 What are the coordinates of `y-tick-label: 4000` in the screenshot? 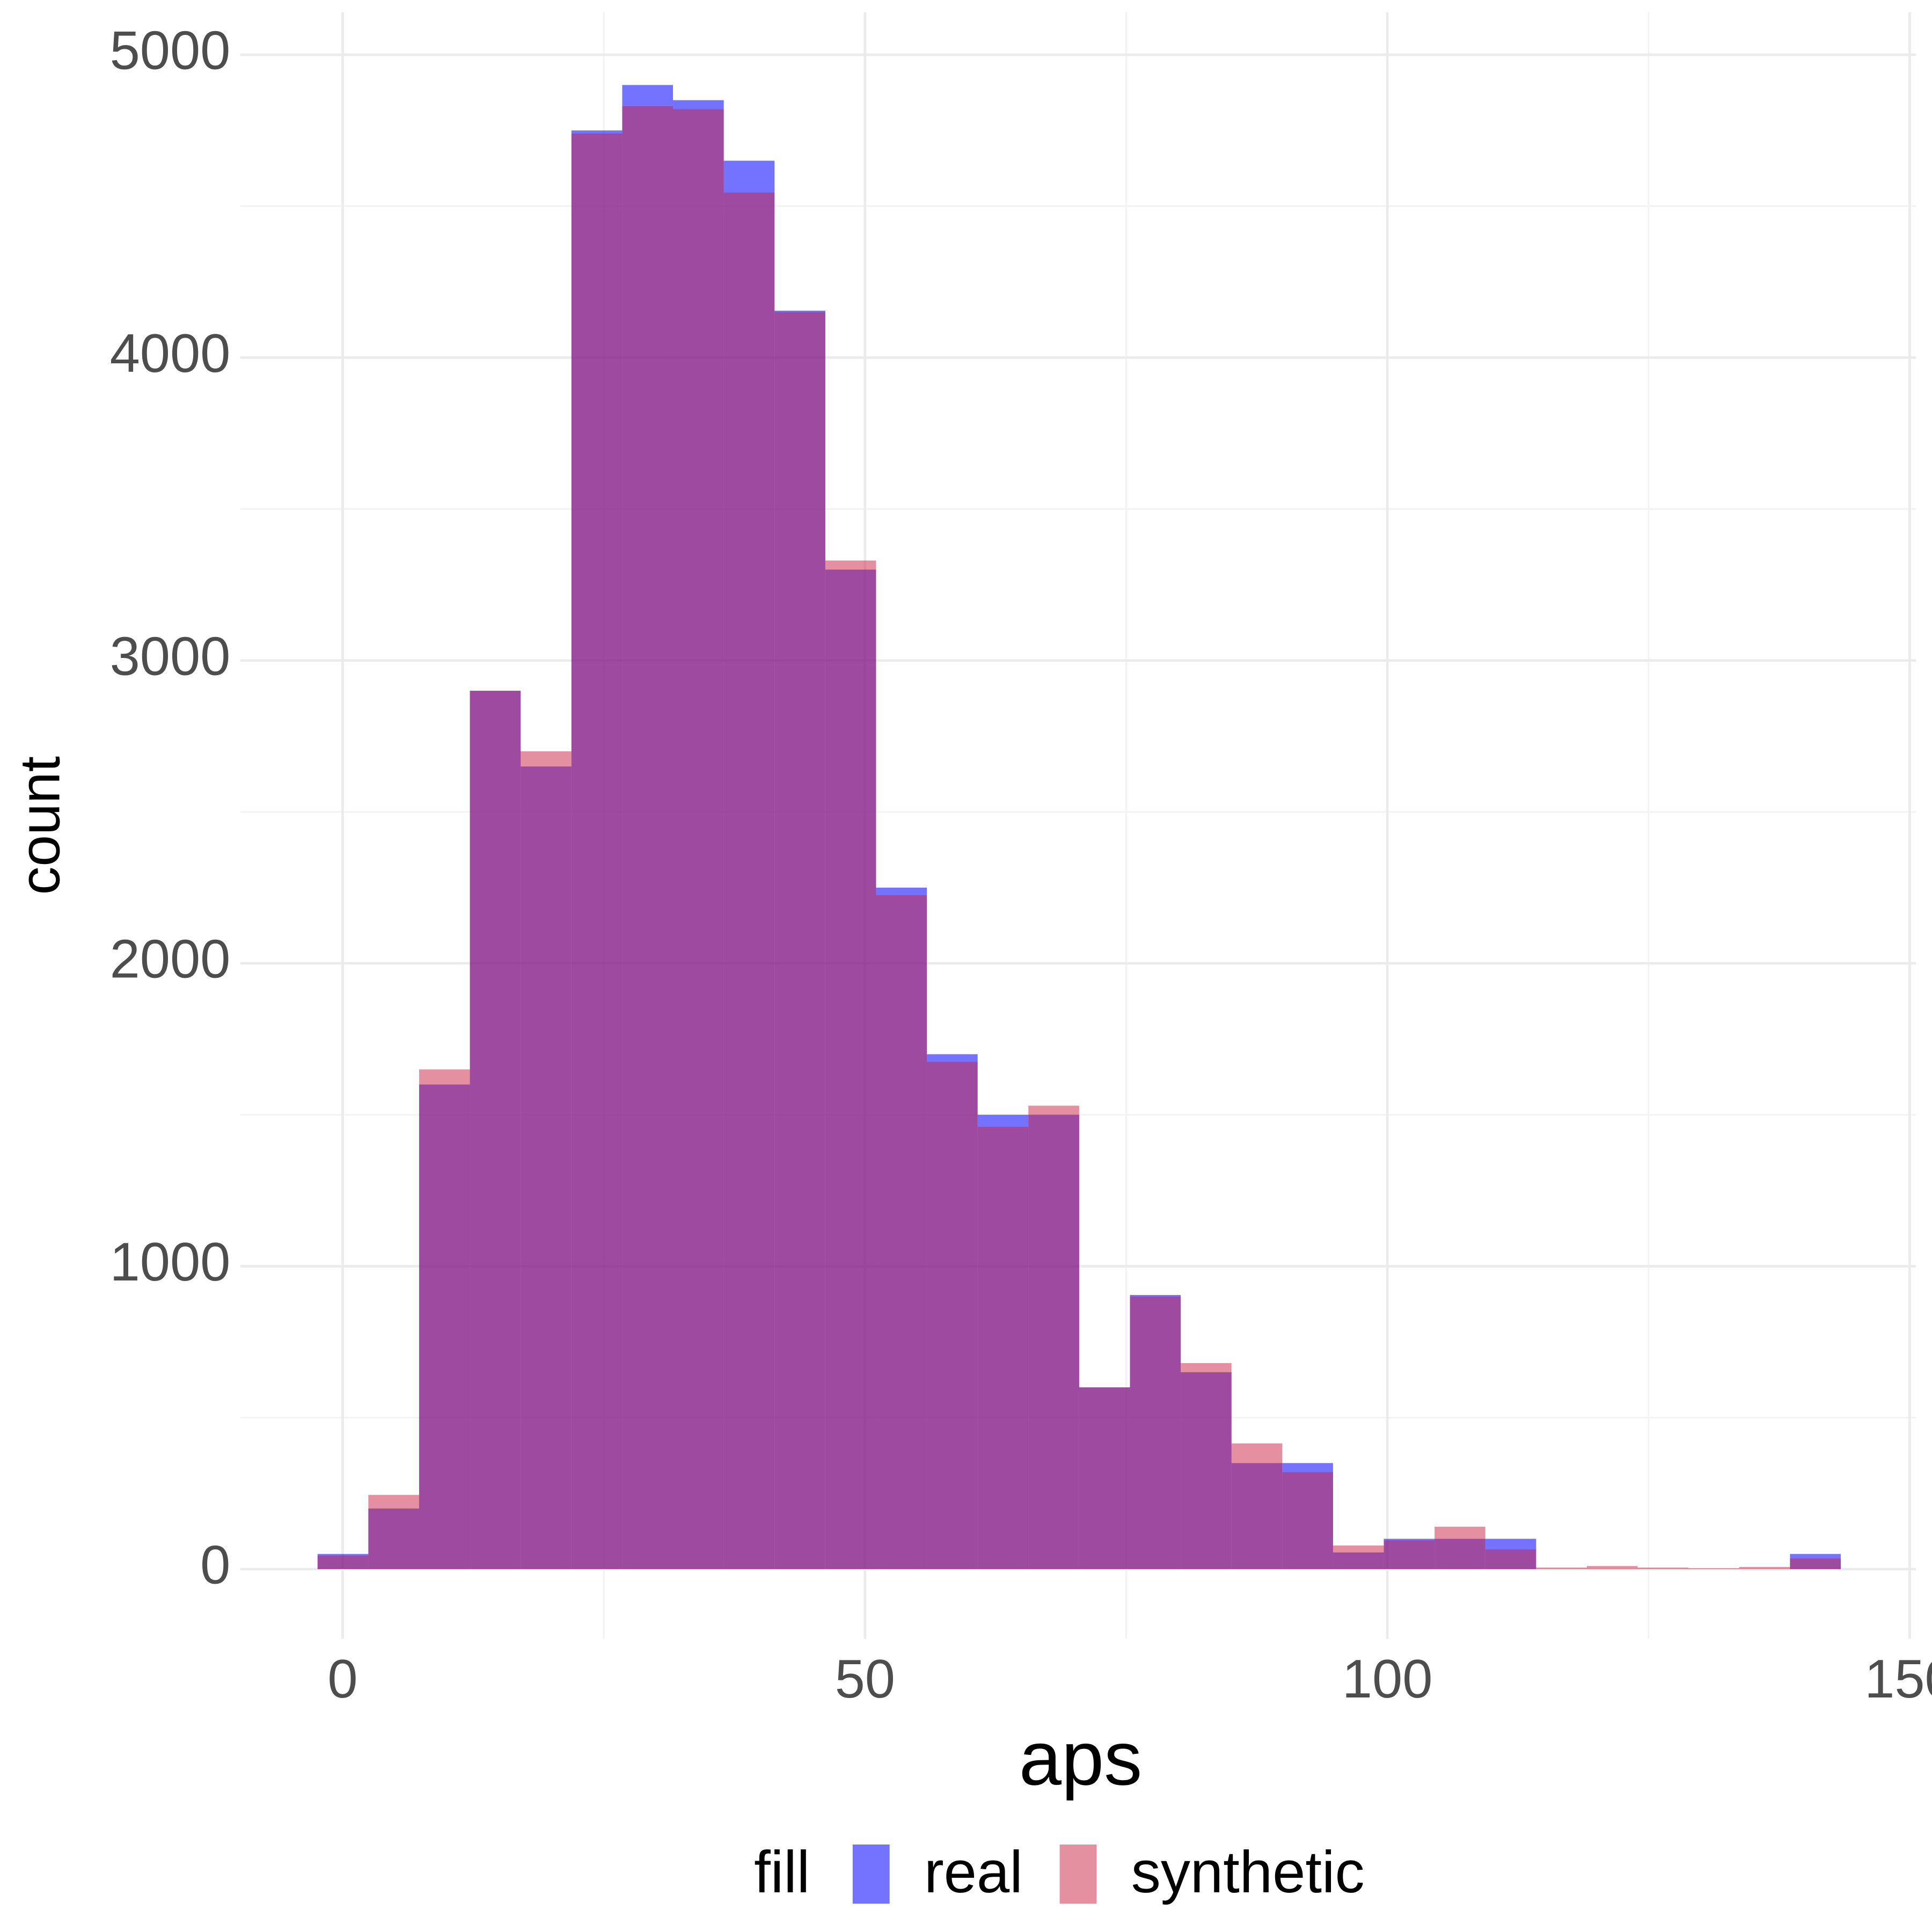 It's located at (170, 354).